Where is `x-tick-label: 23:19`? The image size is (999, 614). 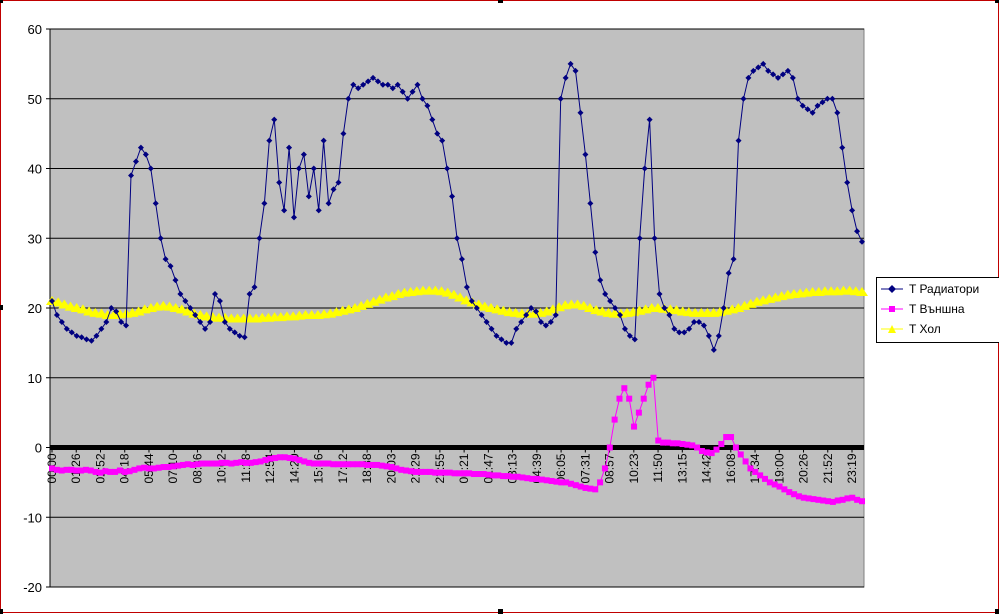 x-tick-label: 23:19 is located at coordinates (852, 468).